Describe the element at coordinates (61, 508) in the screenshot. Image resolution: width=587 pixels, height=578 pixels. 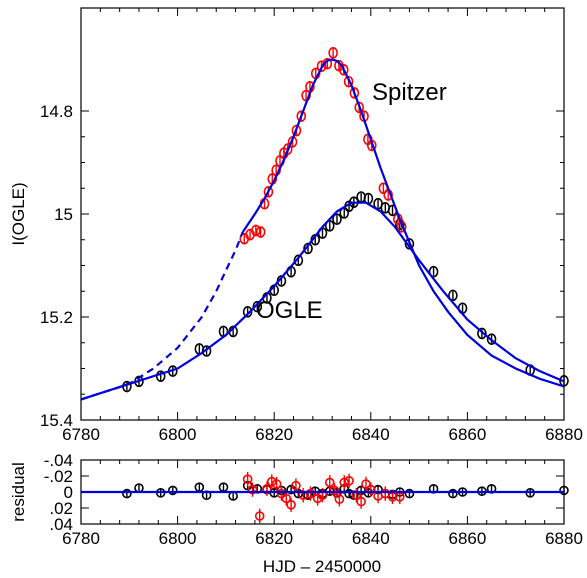
I see `y-tick-label: .02` at that location.